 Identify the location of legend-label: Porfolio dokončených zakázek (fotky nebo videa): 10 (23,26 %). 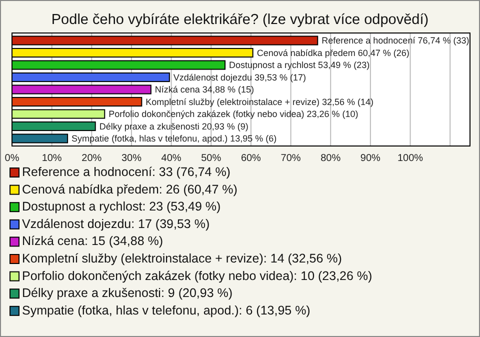
(197, 275).